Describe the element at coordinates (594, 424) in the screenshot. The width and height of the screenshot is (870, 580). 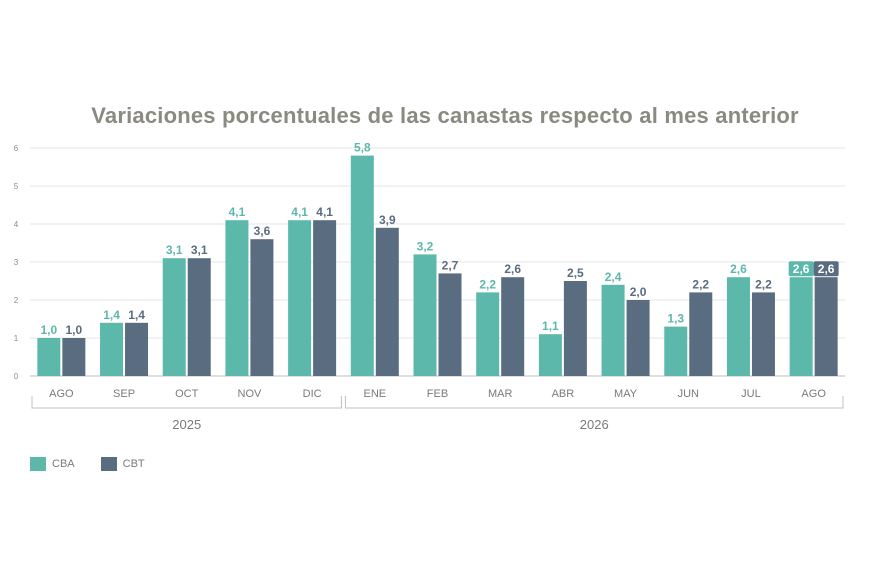
I see `year-label: 2026` at that location.